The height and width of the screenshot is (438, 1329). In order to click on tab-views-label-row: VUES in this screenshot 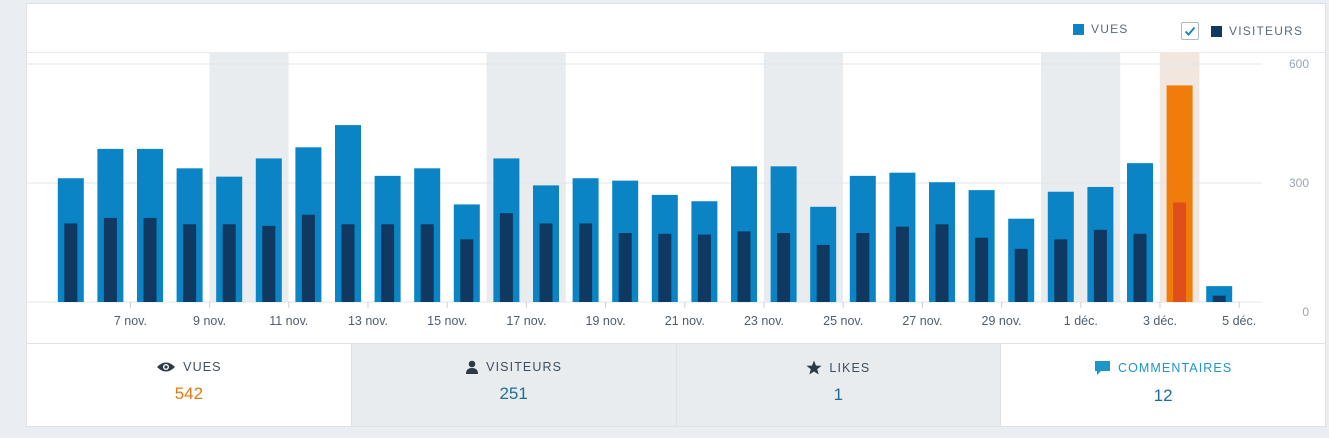, I will do `click(189, 367)`.